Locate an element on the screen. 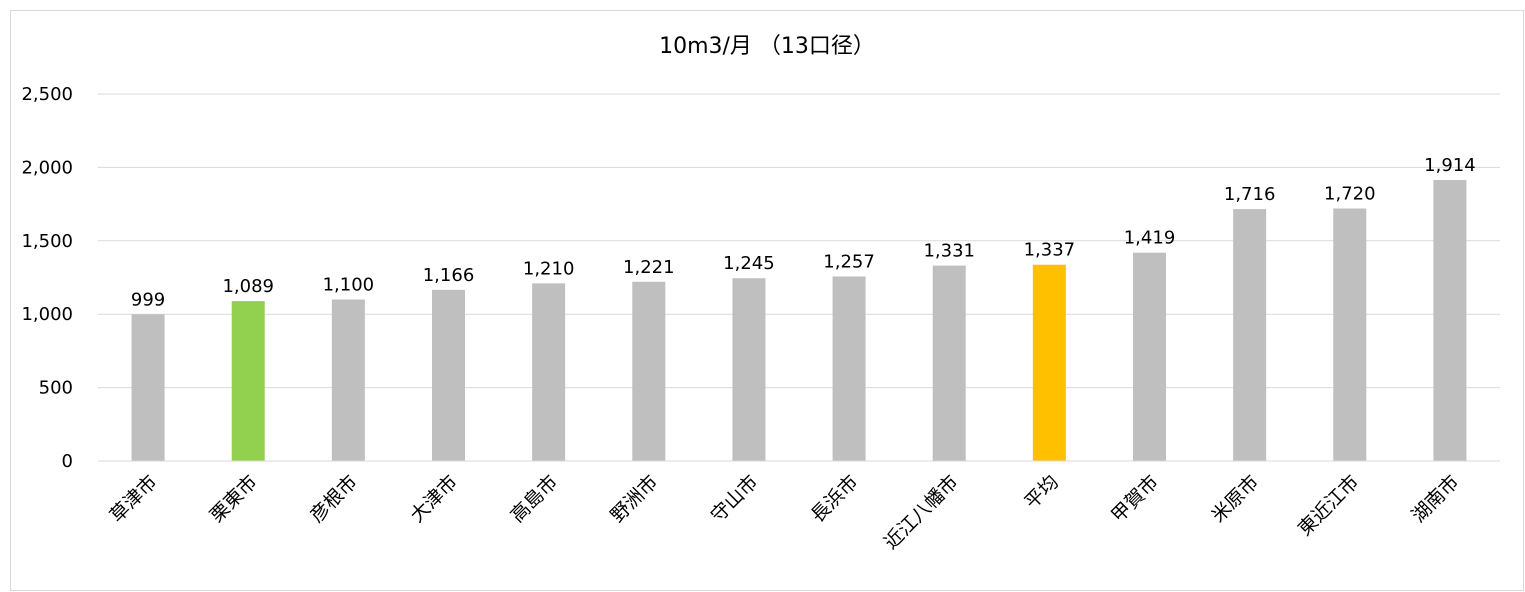  y-tick-label: 500 is located at coordinates (56, 388).